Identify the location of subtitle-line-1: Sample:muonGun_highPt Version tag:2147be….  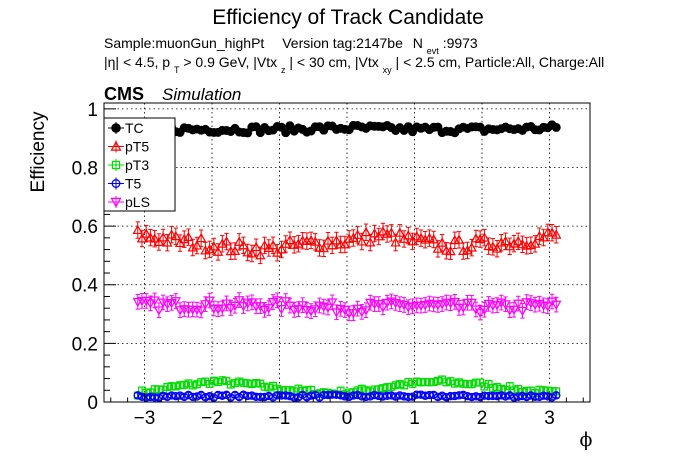
(291, 46).